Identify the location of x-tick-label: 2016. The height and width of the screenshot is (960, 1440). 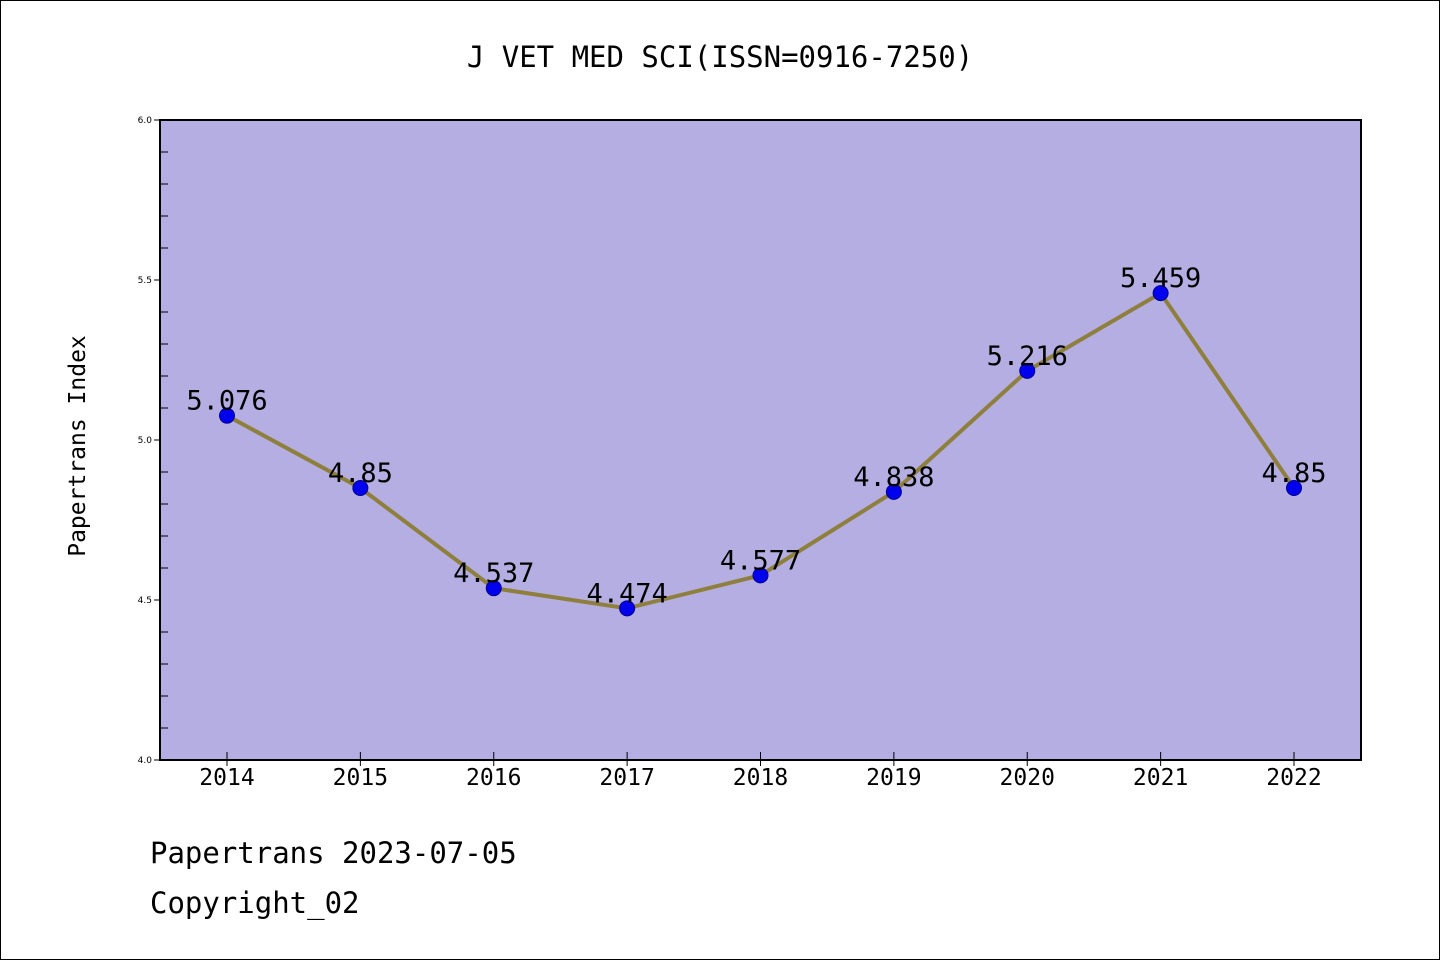
(493, 778).